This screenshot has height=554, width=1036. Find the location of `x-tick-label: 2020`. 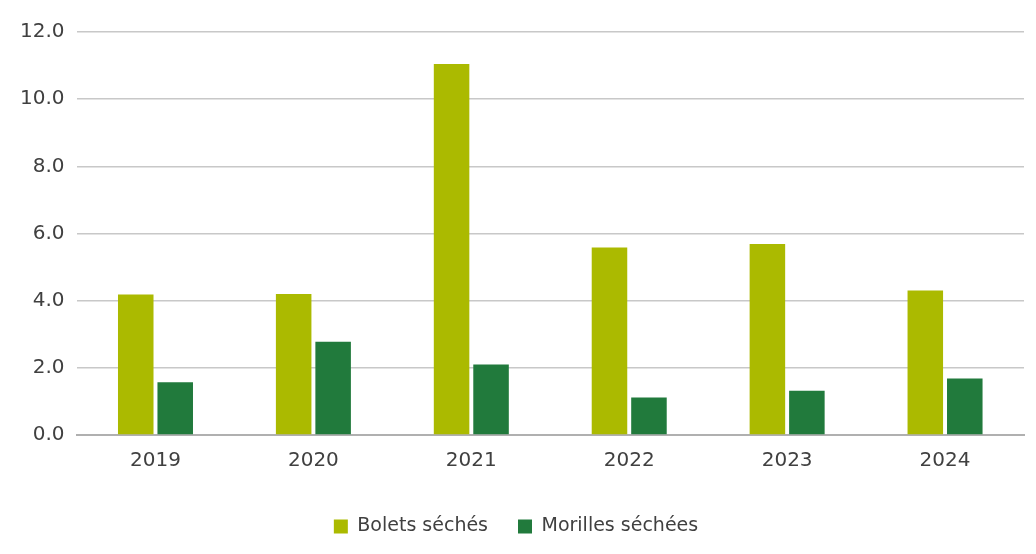

x-tick-label: 2020 is located at coordinates (313, 459).